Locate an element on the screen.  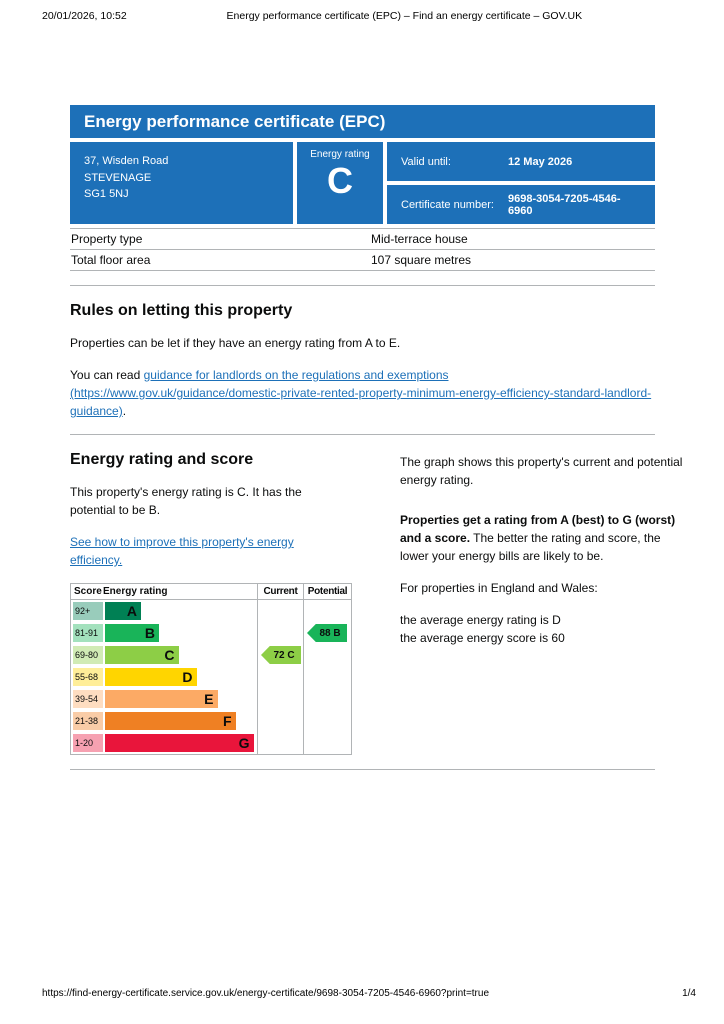
averages-intro: For properties in England and Wales: is located at coordinates (499, 588).